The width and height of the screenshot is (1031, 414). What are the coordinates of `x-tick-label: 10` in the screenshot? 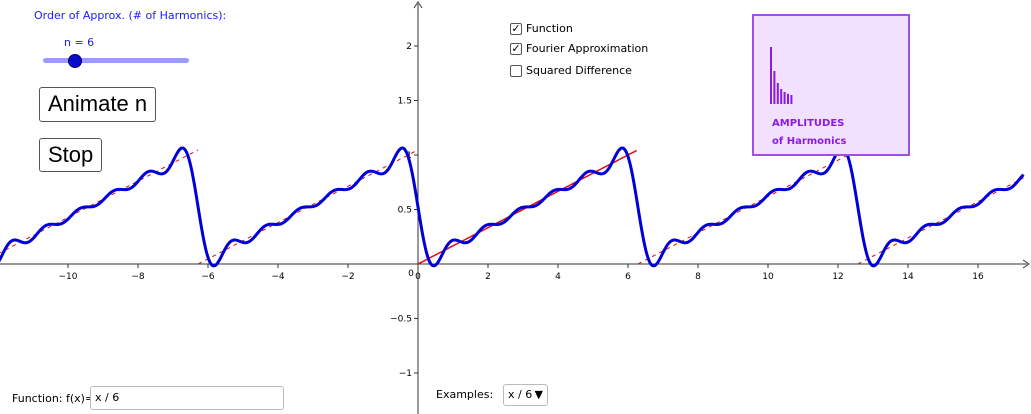 It's located at (768, 277).